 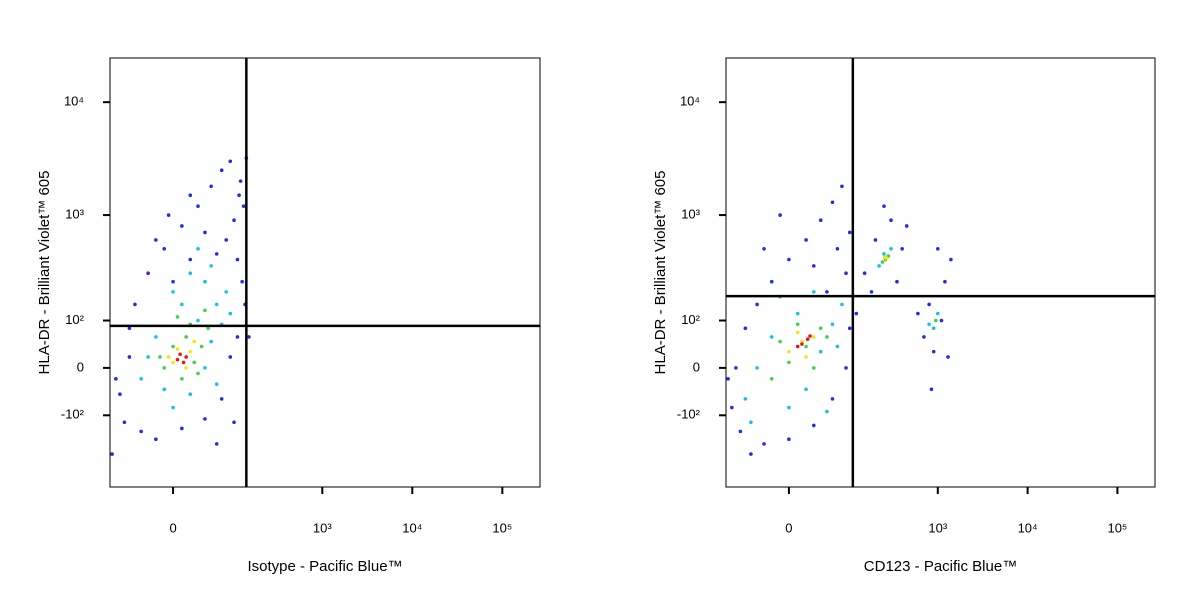 What do you see at coordinates (1028, 527) in the screenshot?
I see `x-tick-label: 10⁴` at bounding box center [1028, 527].